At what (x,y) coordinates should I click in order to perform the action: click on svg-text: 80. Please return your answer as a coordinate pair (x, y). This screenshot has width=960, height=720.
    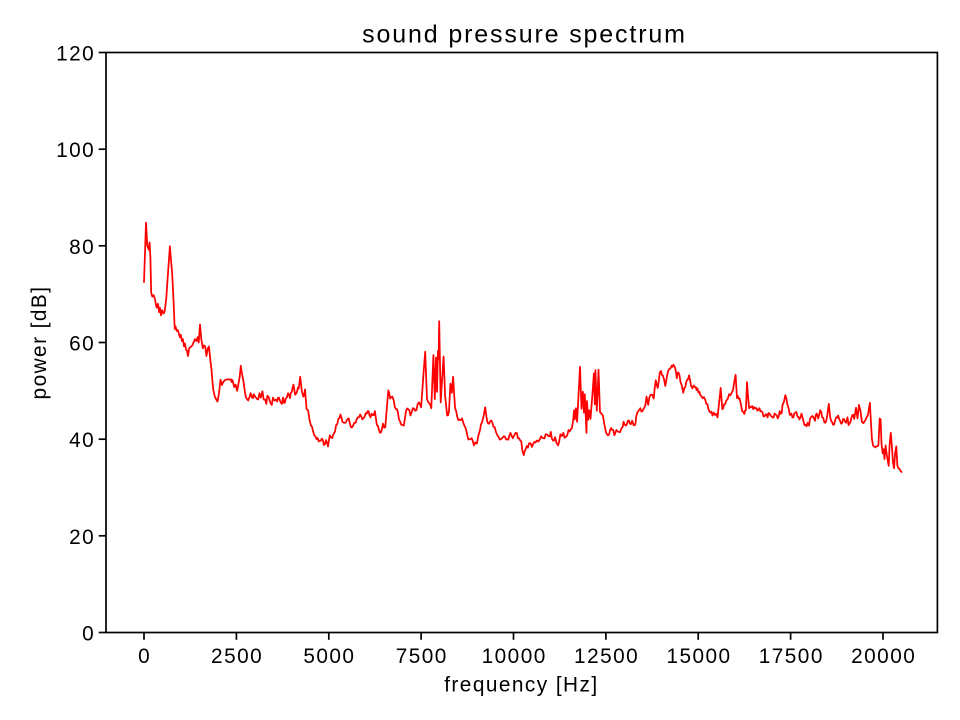
    Looking at the image, I should click on (82, 247).